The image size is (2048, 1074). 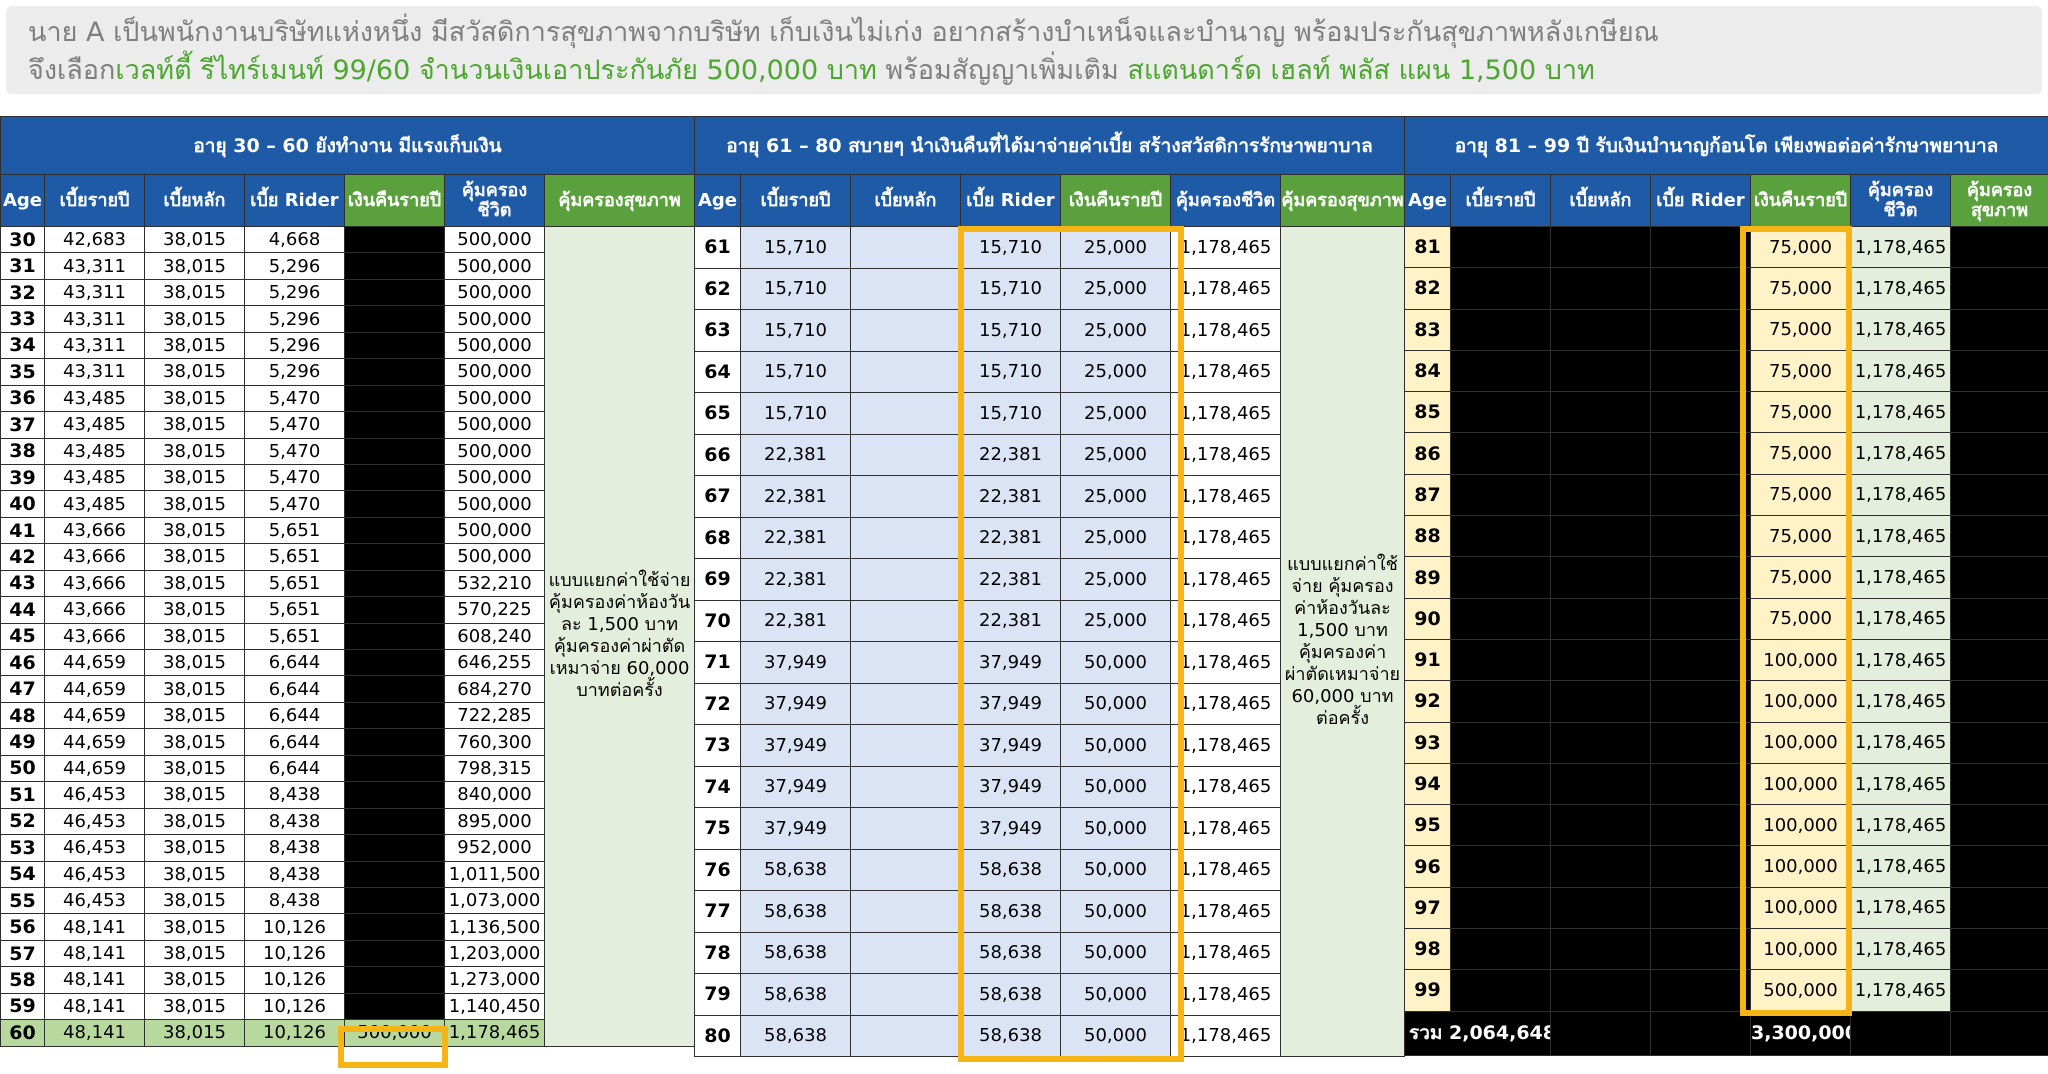 I want to click on cell-age: 57, so click(x=22, y=953).